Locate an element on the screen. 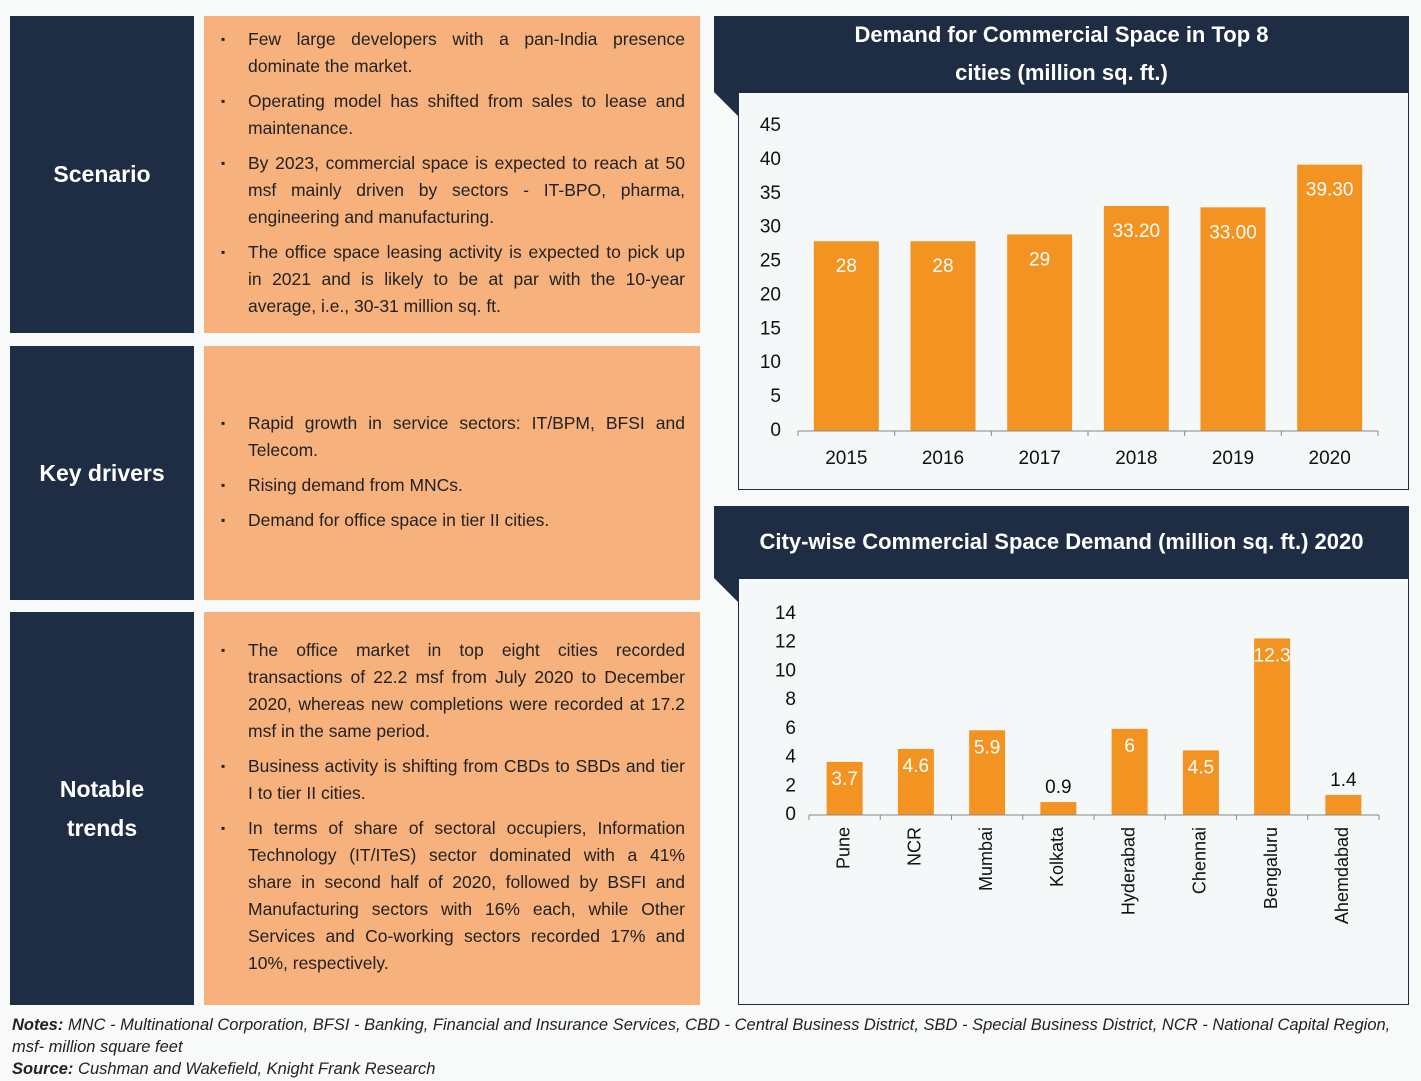 This screenshot has width=1421, height=1081. x-tick-label: Kolkata is located at coordinates (1057, 856).